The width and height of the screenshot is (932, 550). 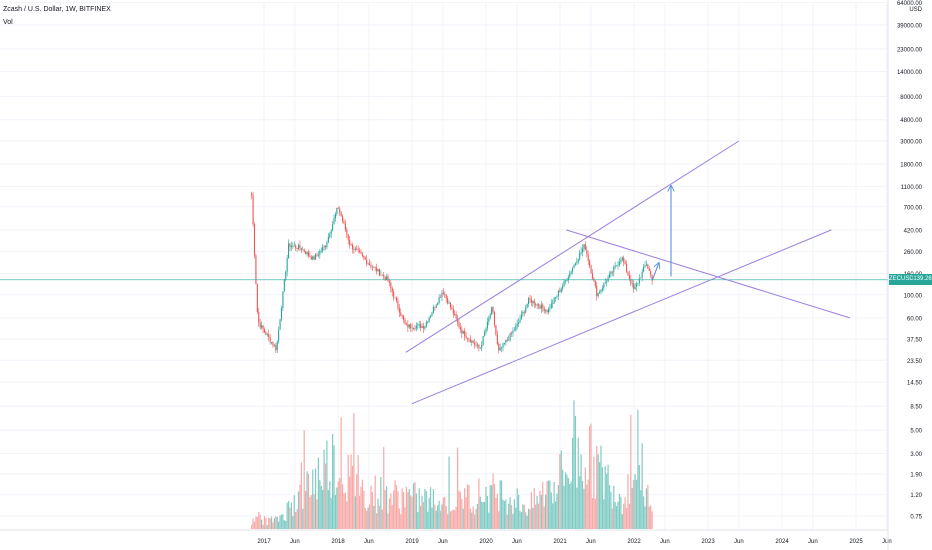 What do you see at coordinates (913, 296) in the screenshot?
I see `y-tick-label: 100.00` at bounding box center [913, 296].